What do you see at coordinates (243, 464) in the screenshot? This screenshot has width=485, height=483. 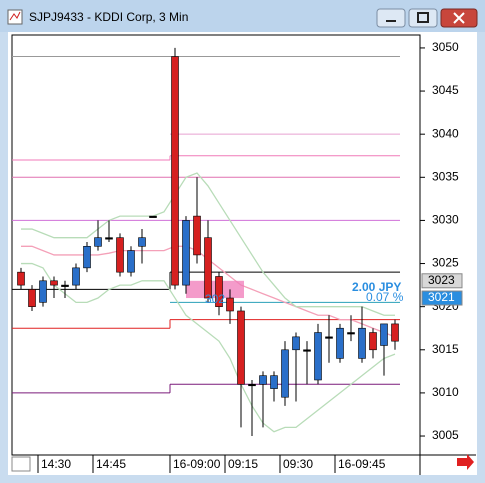 I see `x-tick-label: 09:15` at bounding box center [243, 464].